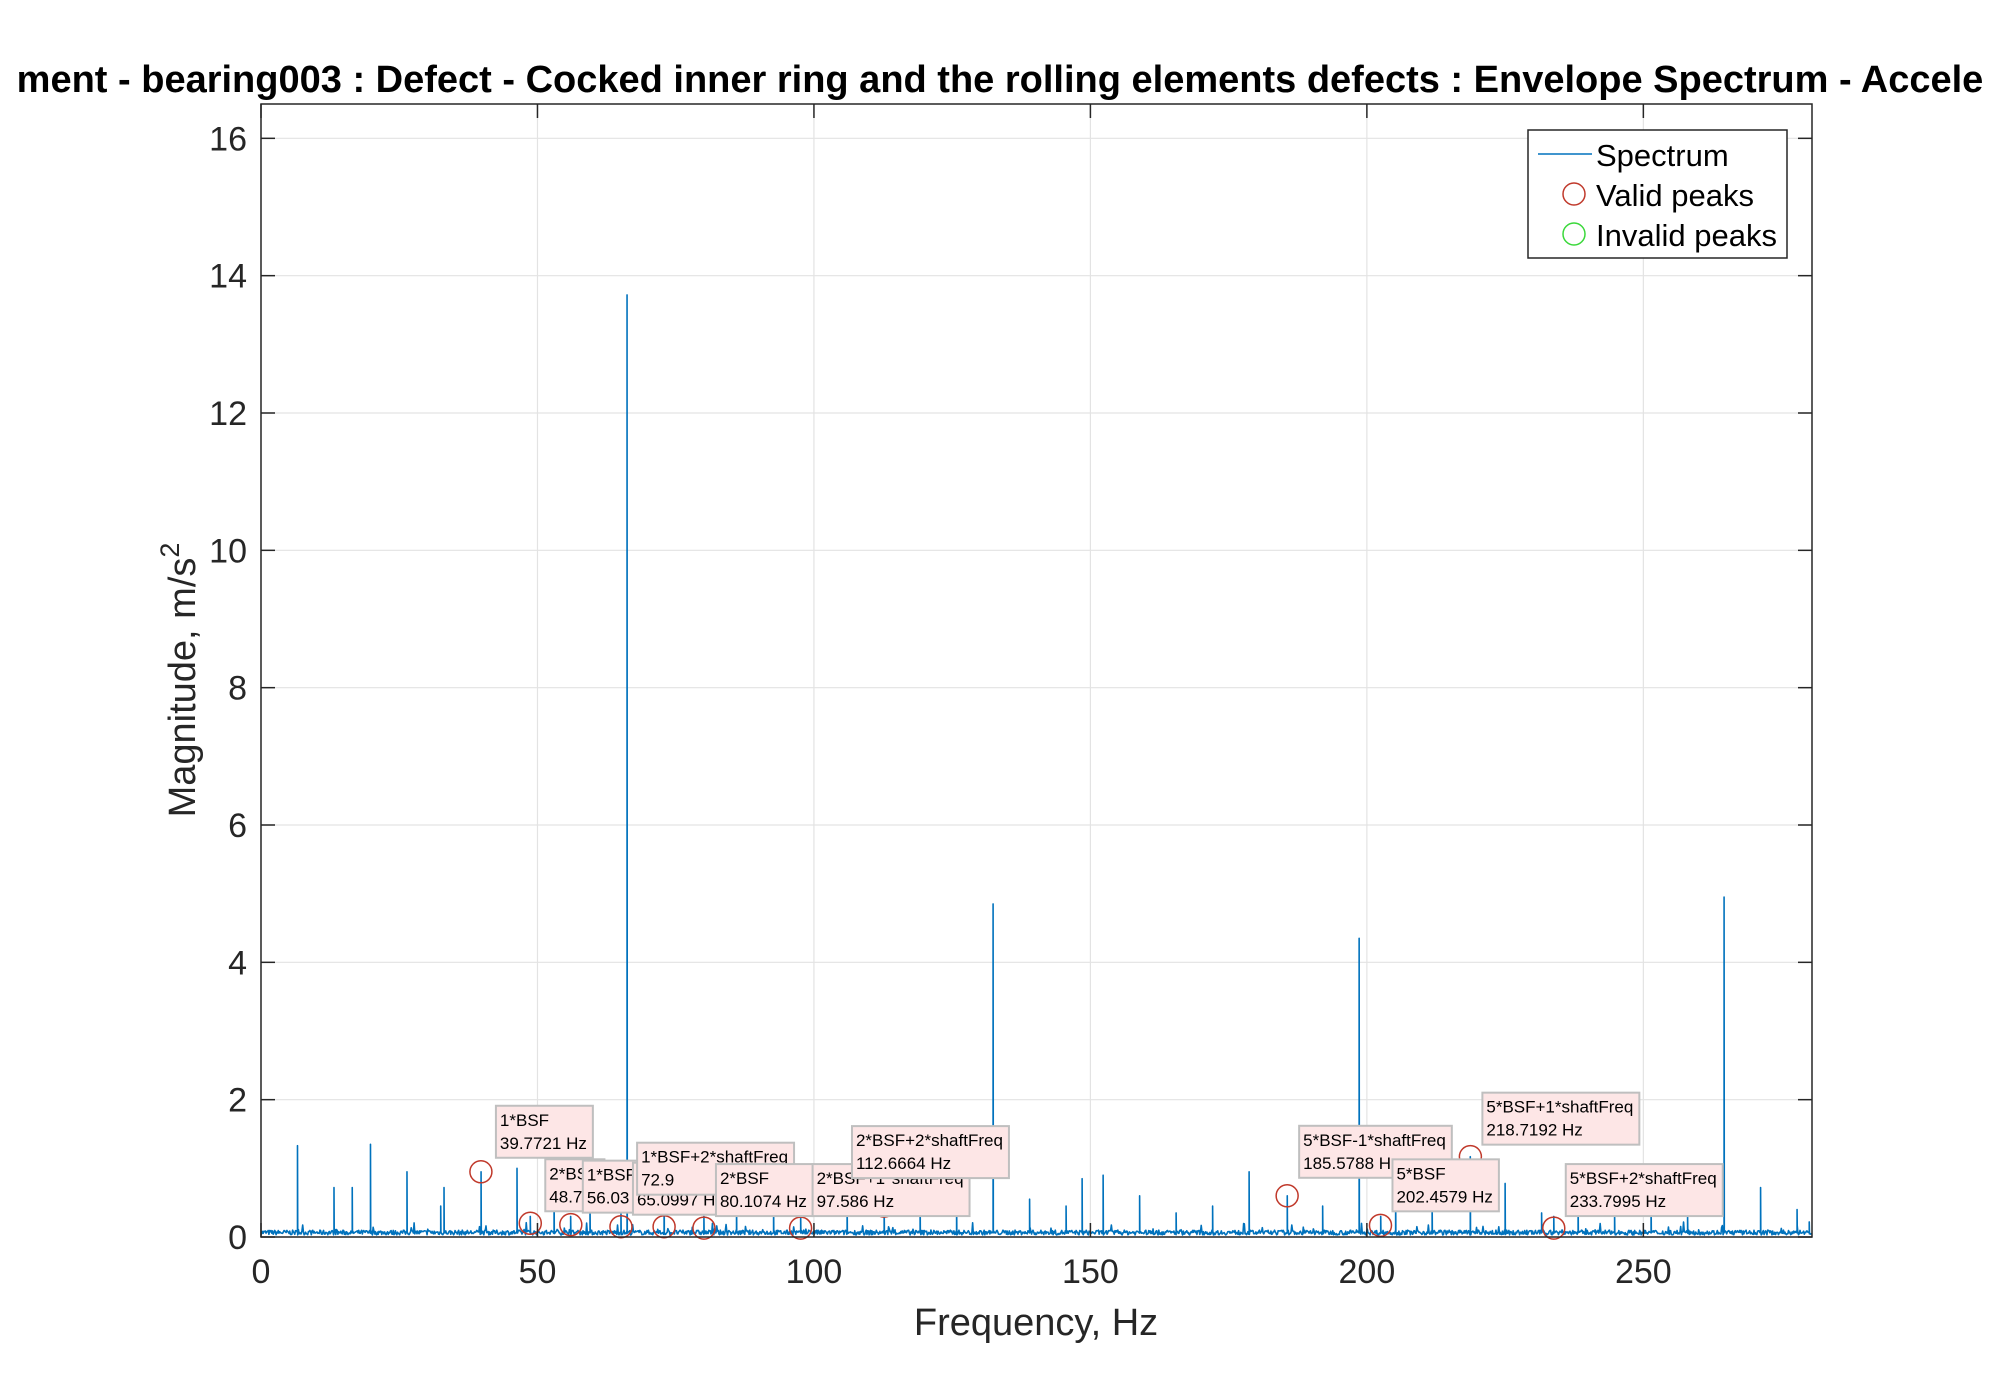 The height and width of the screenshot is (1388, 2000). Describe the element at coordinates (744, 1178) in the screenshot. I see `peak-annotation-label: 2*BSF` at that location.